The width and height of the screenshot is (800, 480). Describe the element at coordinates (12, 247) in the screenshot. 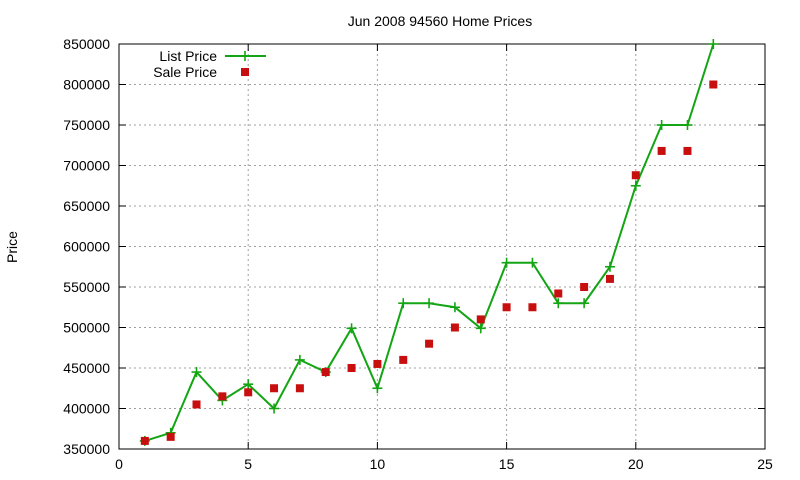

I see `y-axis-label: Price` at that location.